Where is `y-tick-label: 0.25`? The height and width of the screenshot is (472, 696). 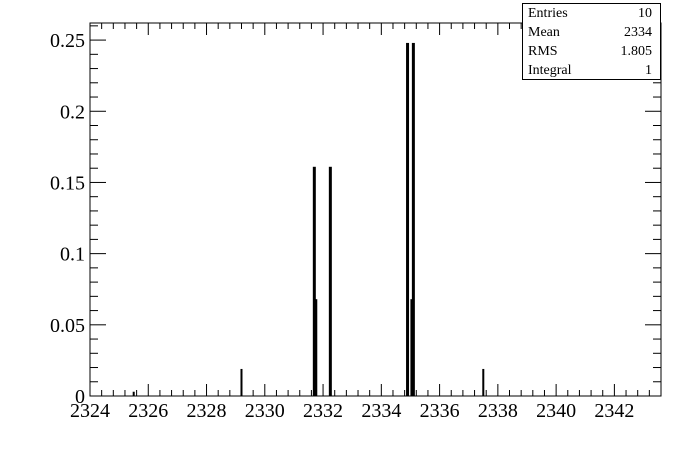 y-tick-label: 0.25 is located at coordinates (67, 41).